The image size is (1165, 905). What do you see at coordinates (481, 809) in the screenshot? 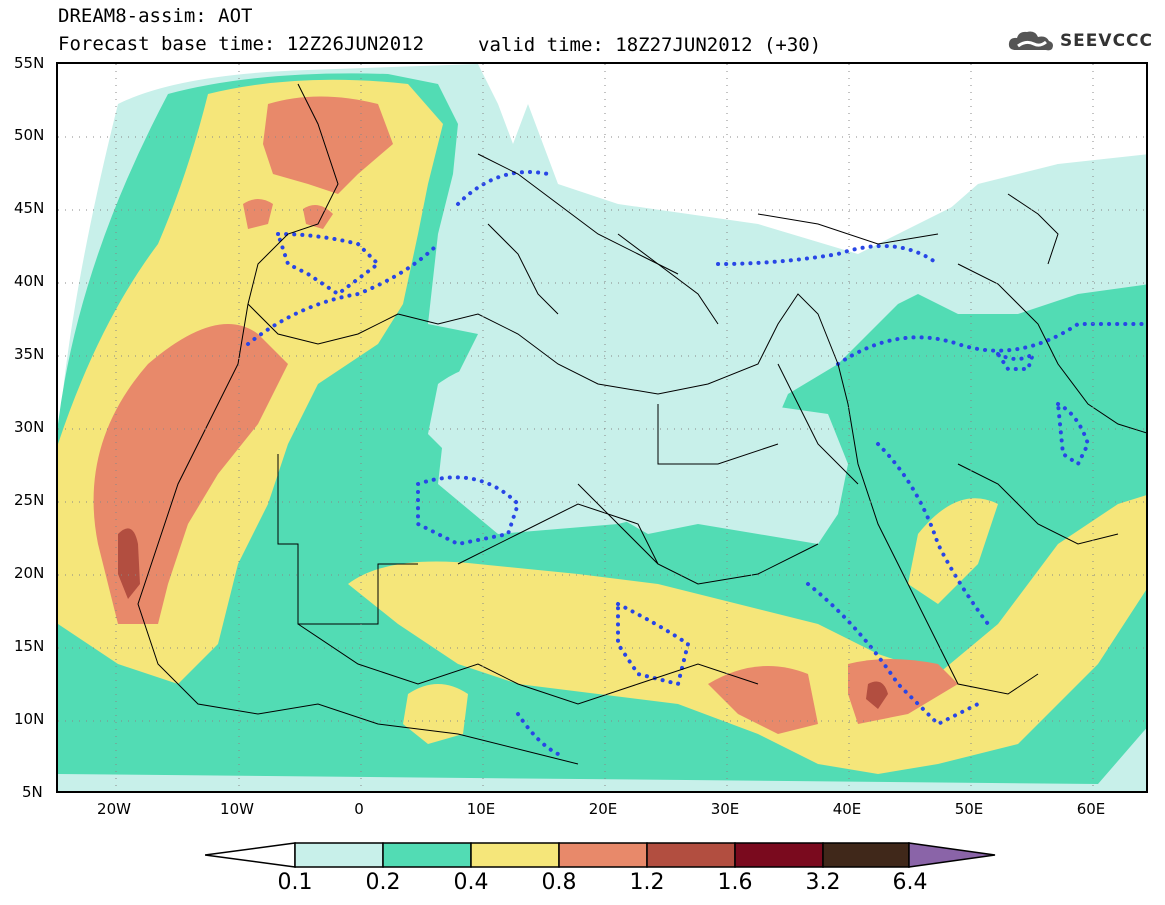
I see `lon-label-10e: 10E` at bounding box center [481, 809].